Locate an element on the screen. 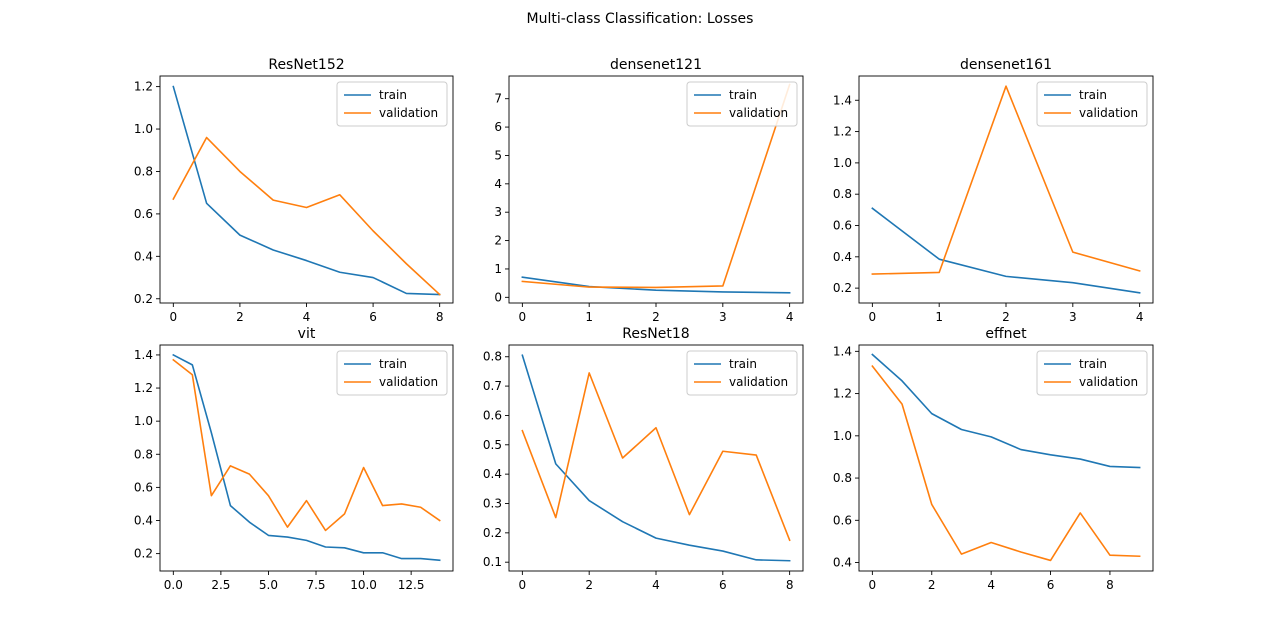 This screenshot has width=1280, height=640. x-tick-label: 12.5 is located at coordinates (411, 585).